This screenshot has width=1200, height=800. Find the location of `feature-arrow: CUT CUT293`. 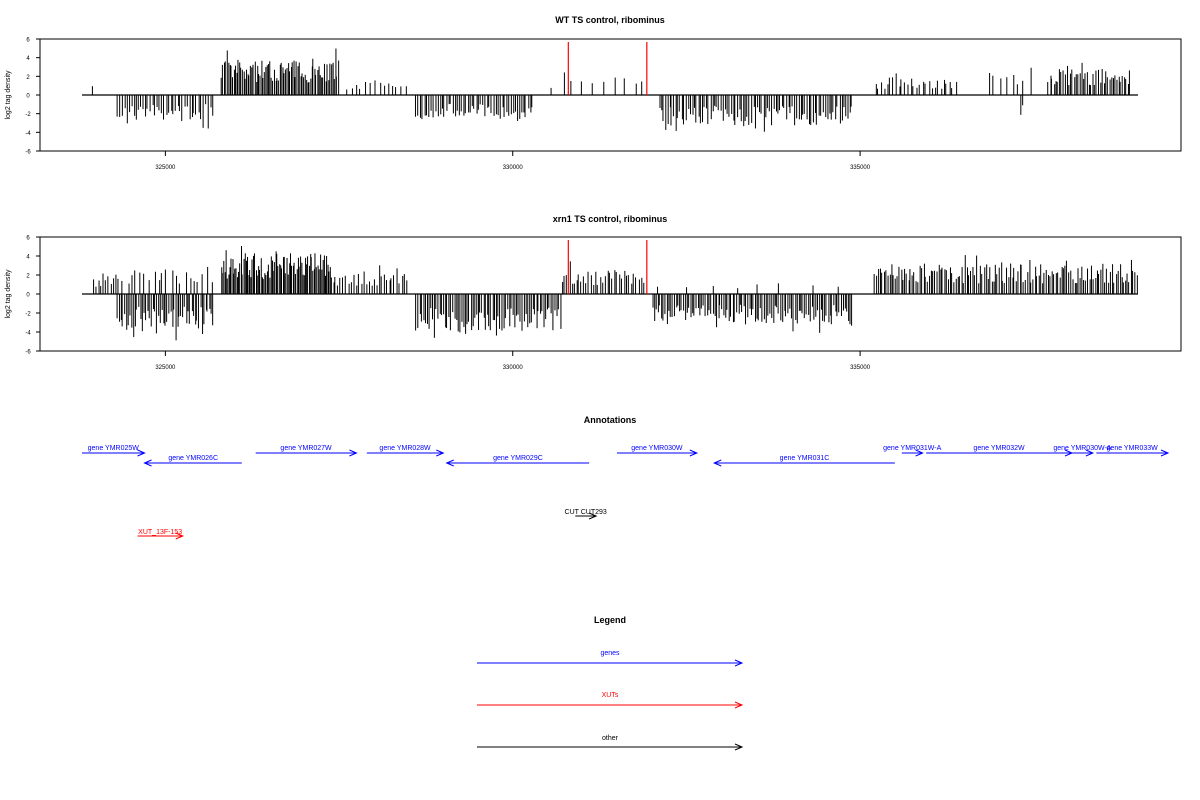

feature-arrow: CUT CUT293 is located at coordinates (586, 514).